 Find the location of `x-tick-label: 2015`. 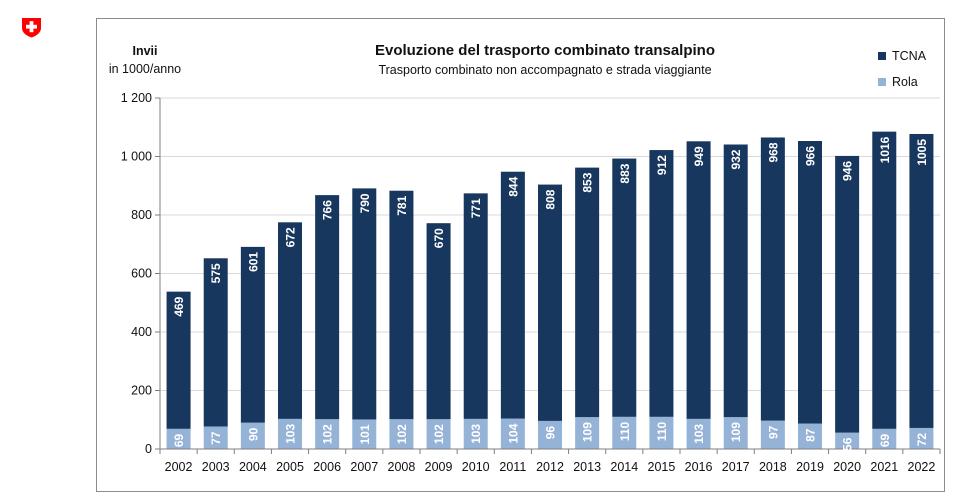

x-tick-label: 2015 is located at coordinates (662, 467).